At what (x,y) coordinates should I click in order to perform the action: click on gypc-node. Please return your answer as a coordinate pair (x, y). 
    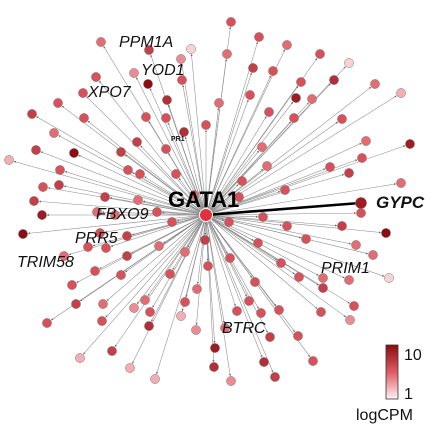
    Looking at the image, I should click on (361, 203).